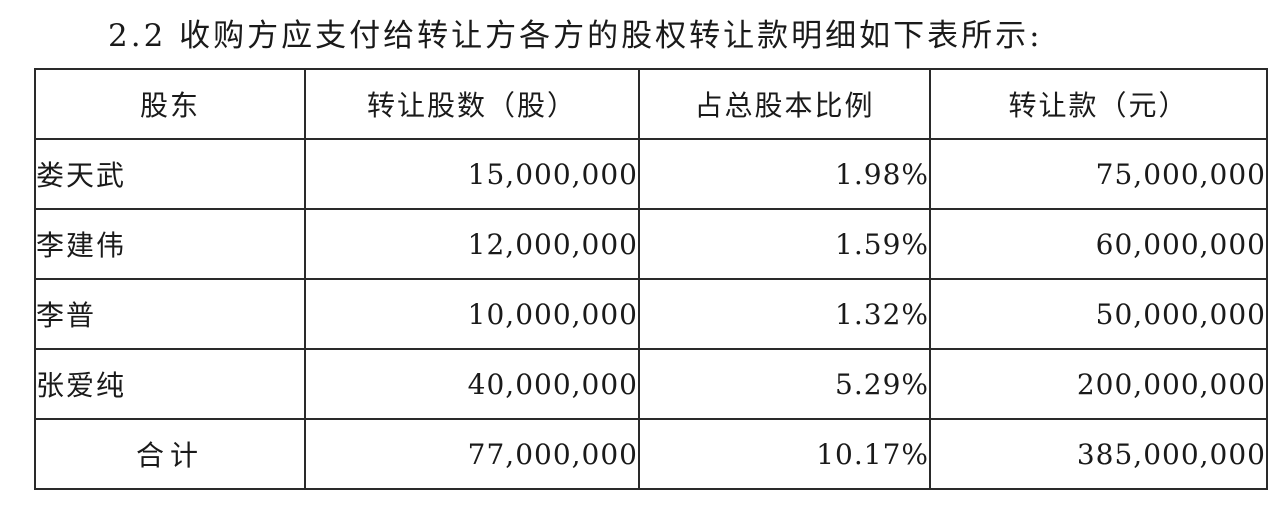  I want to click on shareholder-cell: 娄天武, so click(170, 174).